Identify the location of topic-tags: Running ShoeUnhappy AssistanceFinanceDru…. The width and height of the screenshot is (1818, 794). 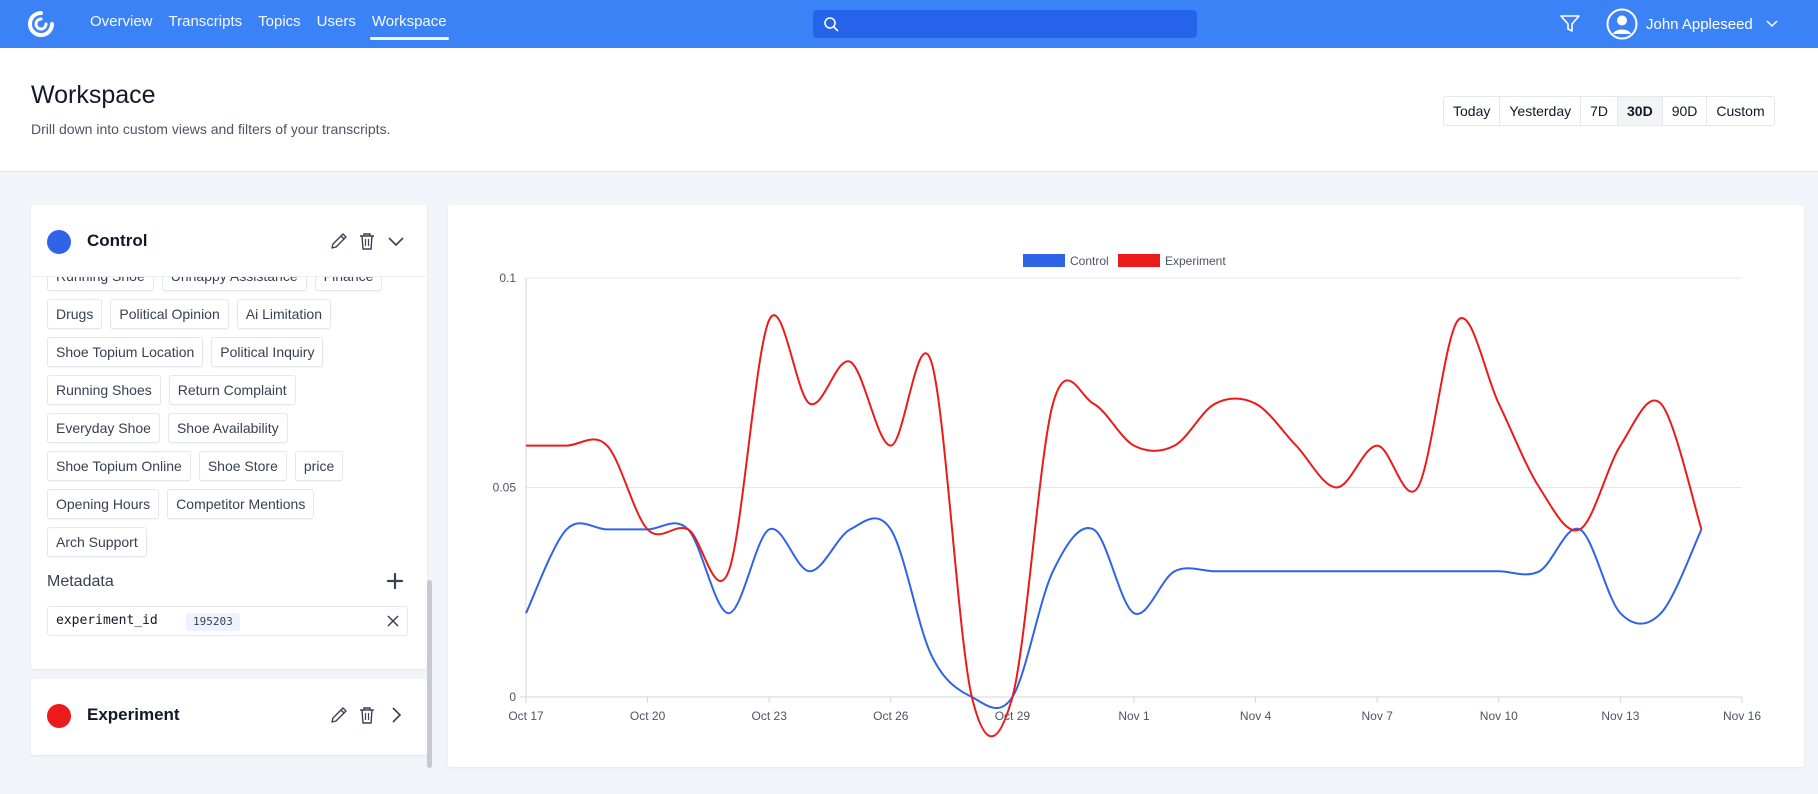
(227, 413).